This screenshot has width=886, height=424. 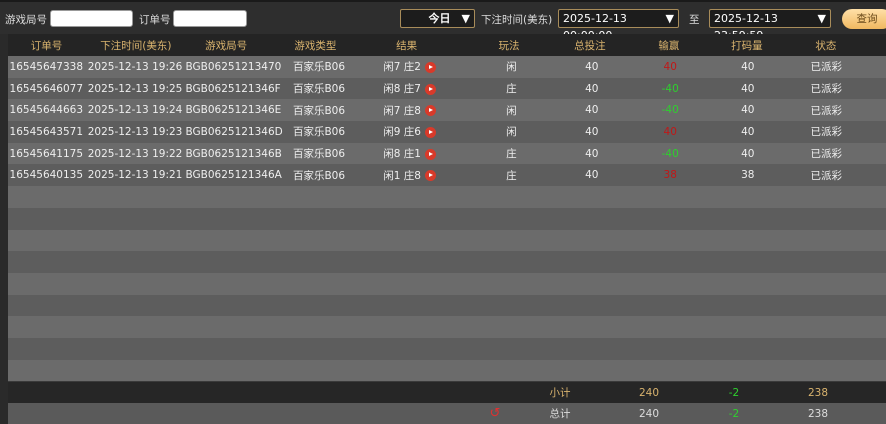 What do you see at coordinates (233, 66) in the screenshot?
I see `cell-text: BGB06251213470` at bounding box center [233, 66].